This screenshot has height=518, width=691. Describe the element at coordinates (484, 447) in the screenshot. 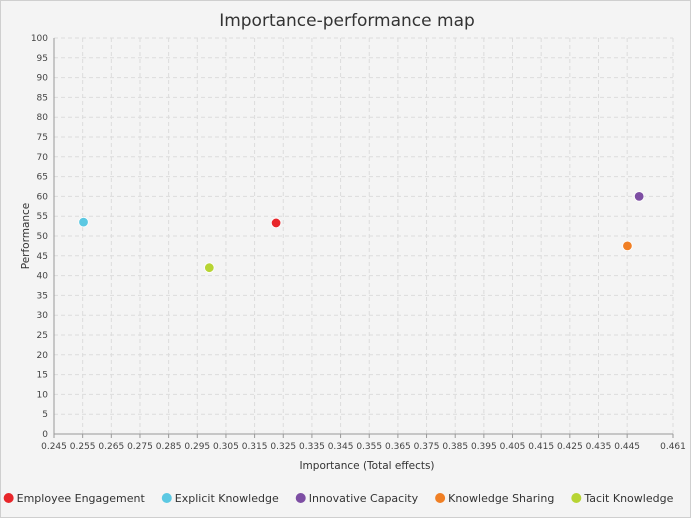

I see `x-tick-label: 0.395` at that location.